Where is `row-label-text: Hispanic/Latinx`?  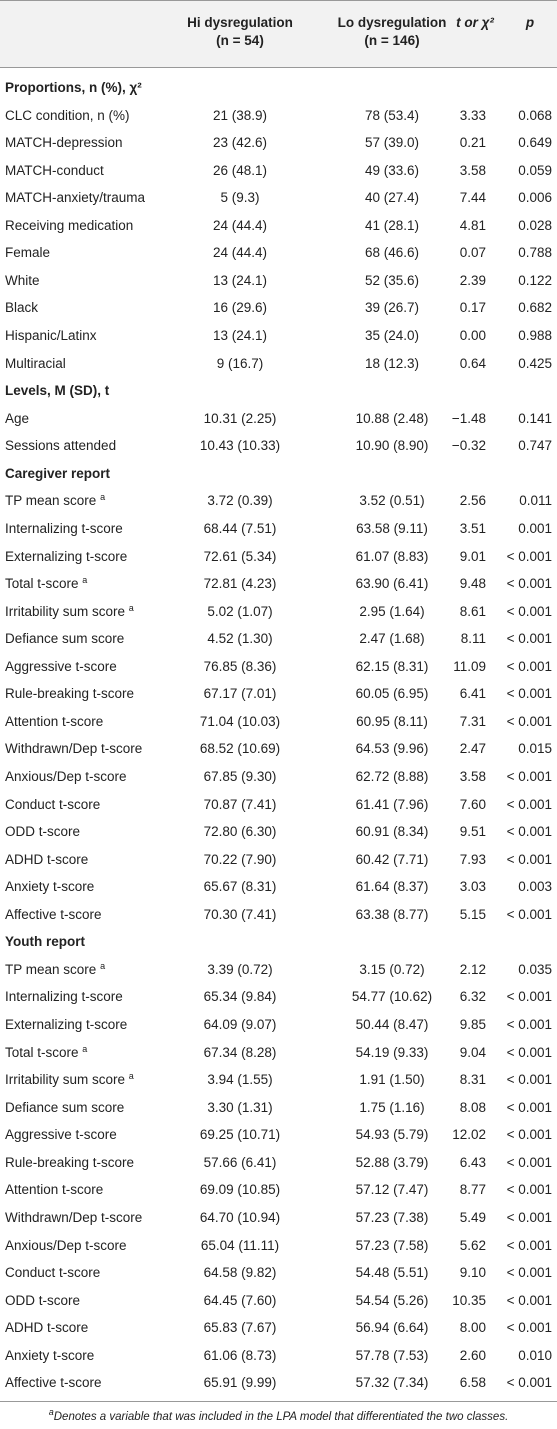 row-label-text: Hispanic/Latinx is located at coordinates (51, 336).